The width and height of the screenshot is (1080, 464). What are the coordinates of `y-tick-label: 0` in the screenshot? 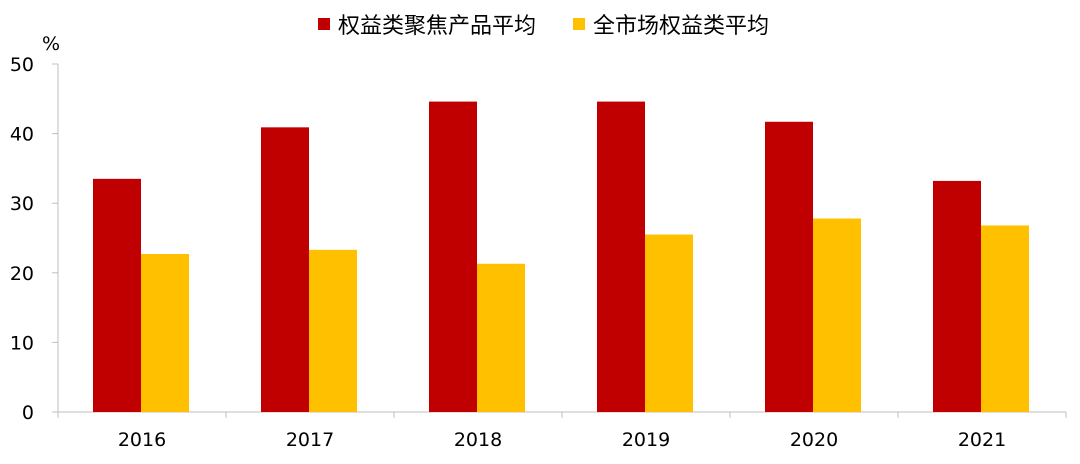 It's located at (28, 413).